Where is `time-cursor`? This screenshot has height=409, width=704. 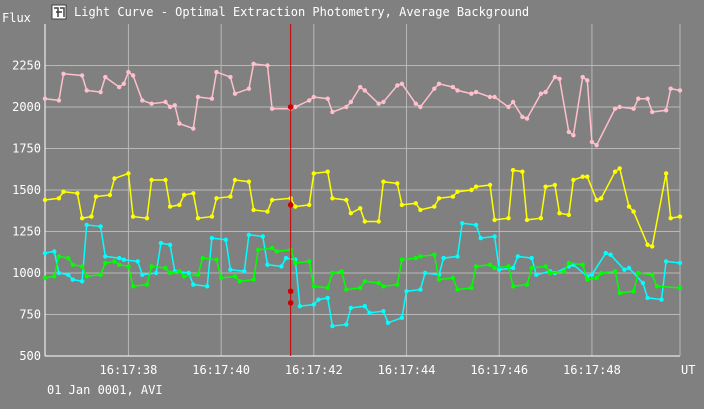
time-cursor is located at coordinates (290, 190).